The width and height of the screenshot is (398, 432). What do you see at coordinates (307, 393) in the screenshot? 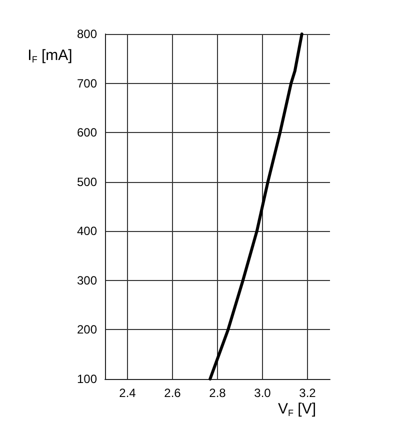
I see `x-tick-label: 3.2` at bounding box center [307, 393].